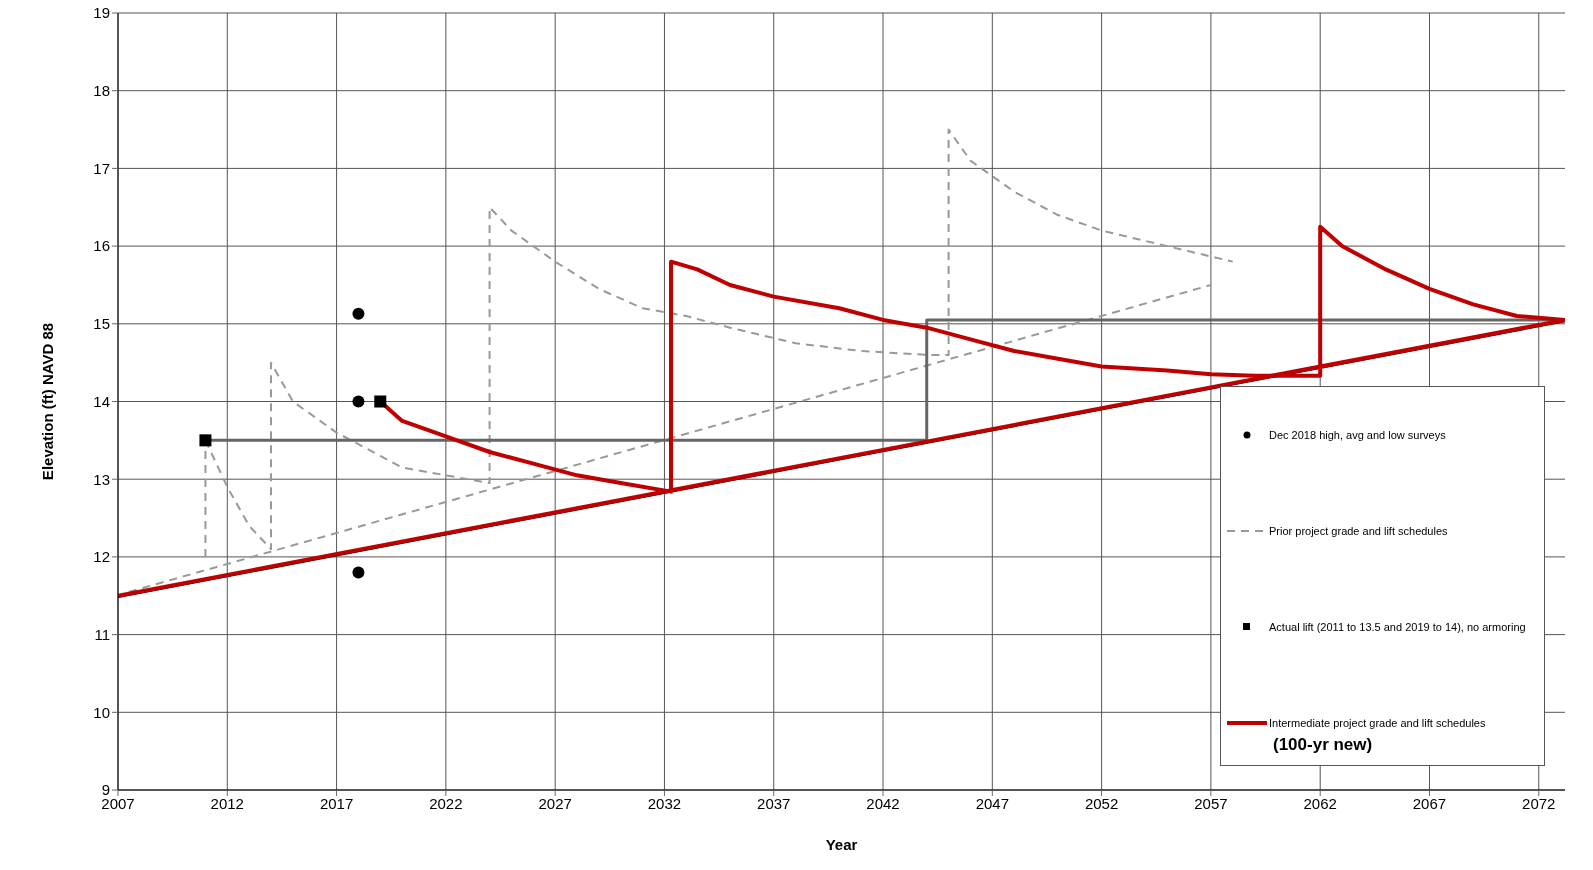  I want to click on x-tick-label: 2057, so click(1211, 803).